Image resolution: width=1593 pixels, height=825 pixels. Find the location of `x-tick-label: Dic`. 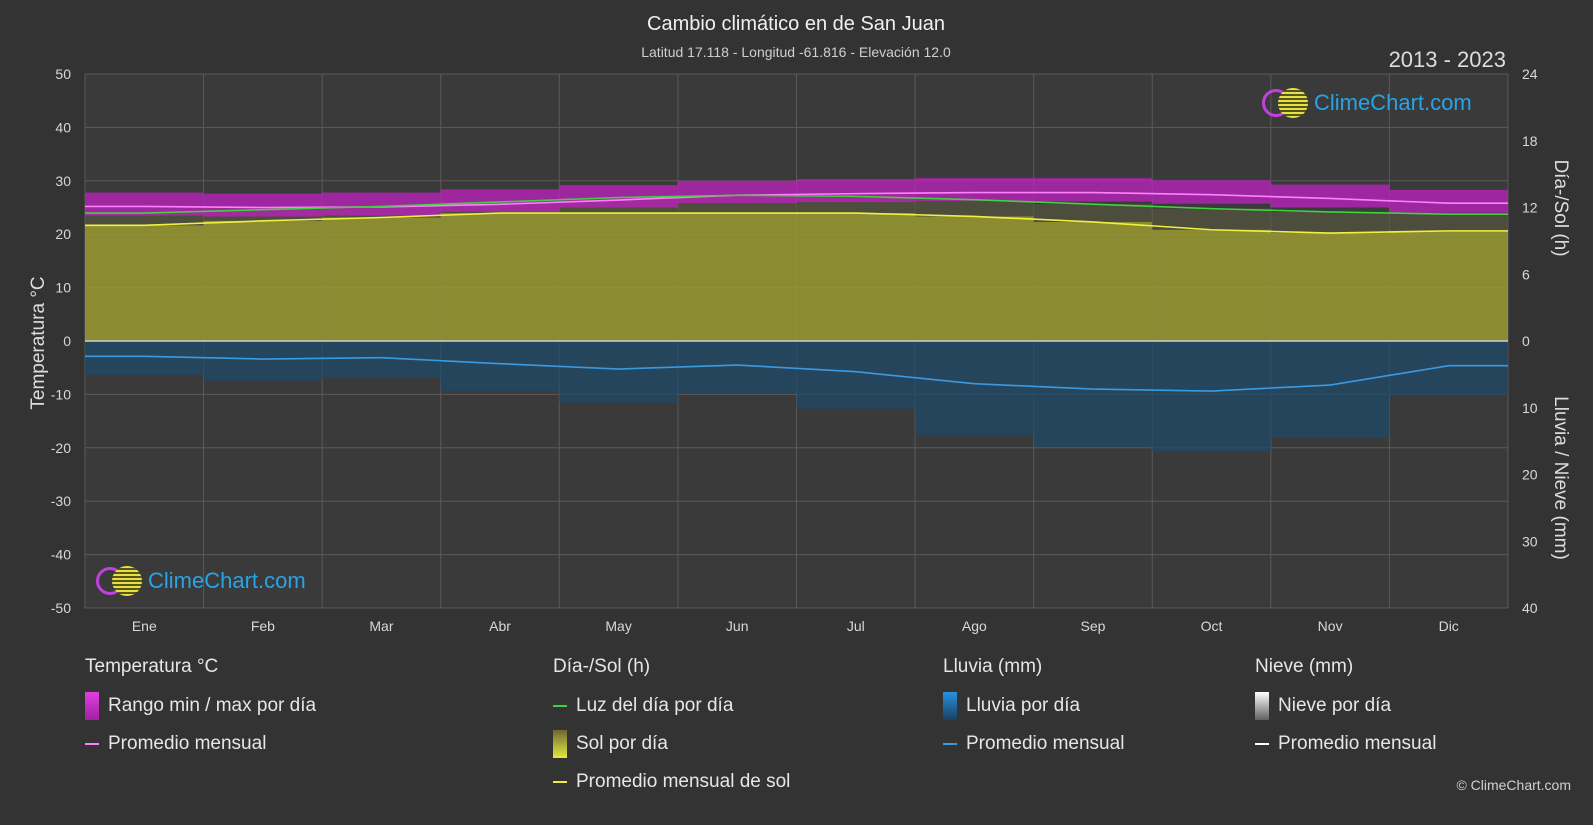

x-tick-label: Dic is located at coordinates (1449, 626).